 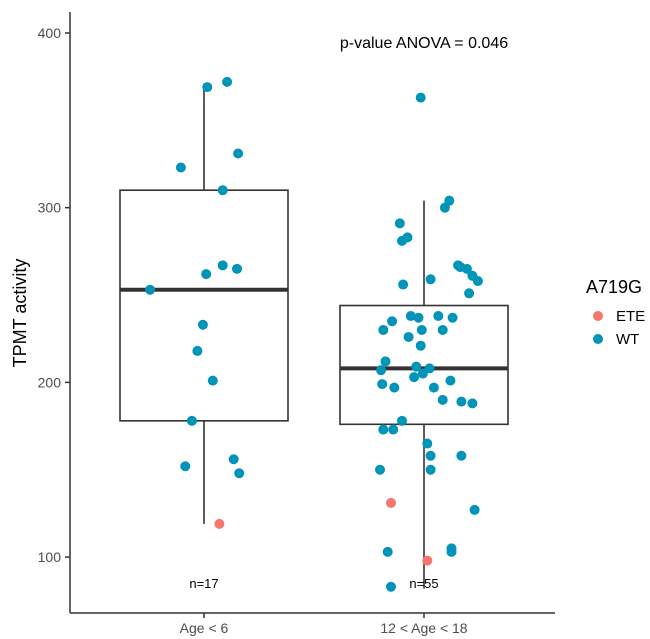 What do you see at coordinates (50, 557) in the screenshot?
I see `y-tick-label: 100` at bounding box center [50, 557].